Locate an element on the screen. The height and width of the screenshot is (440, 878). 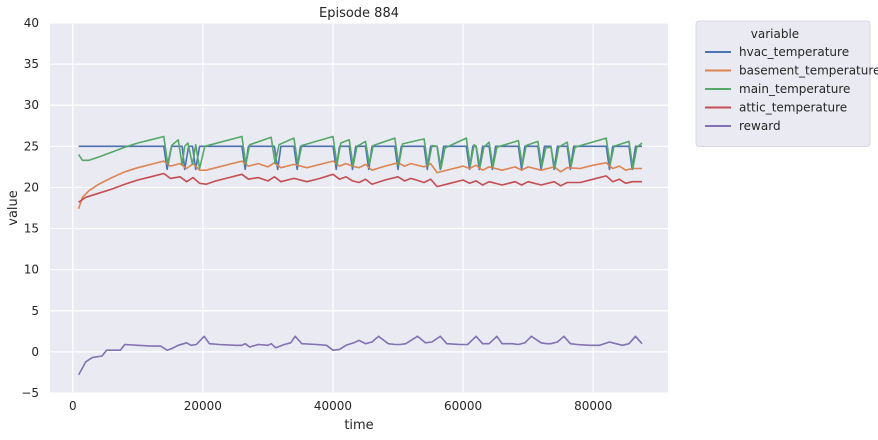
legend-title: variable is located at coordinates (775, 34).